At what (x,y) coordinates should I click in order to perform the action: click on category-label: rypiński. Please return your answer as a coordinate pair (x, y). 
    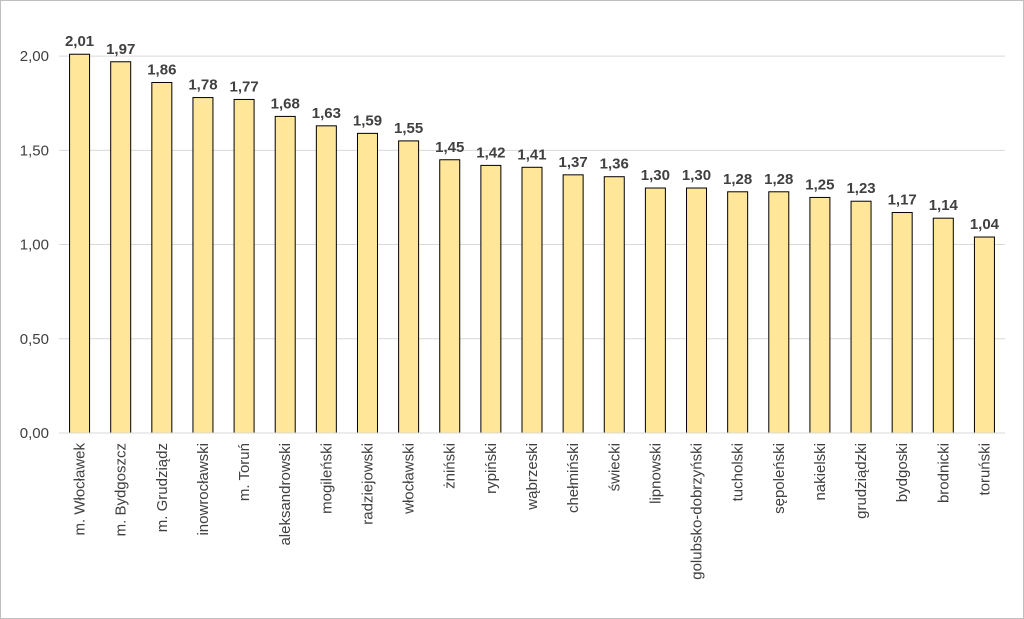
    Looking at the image, I should click on (491, 468).